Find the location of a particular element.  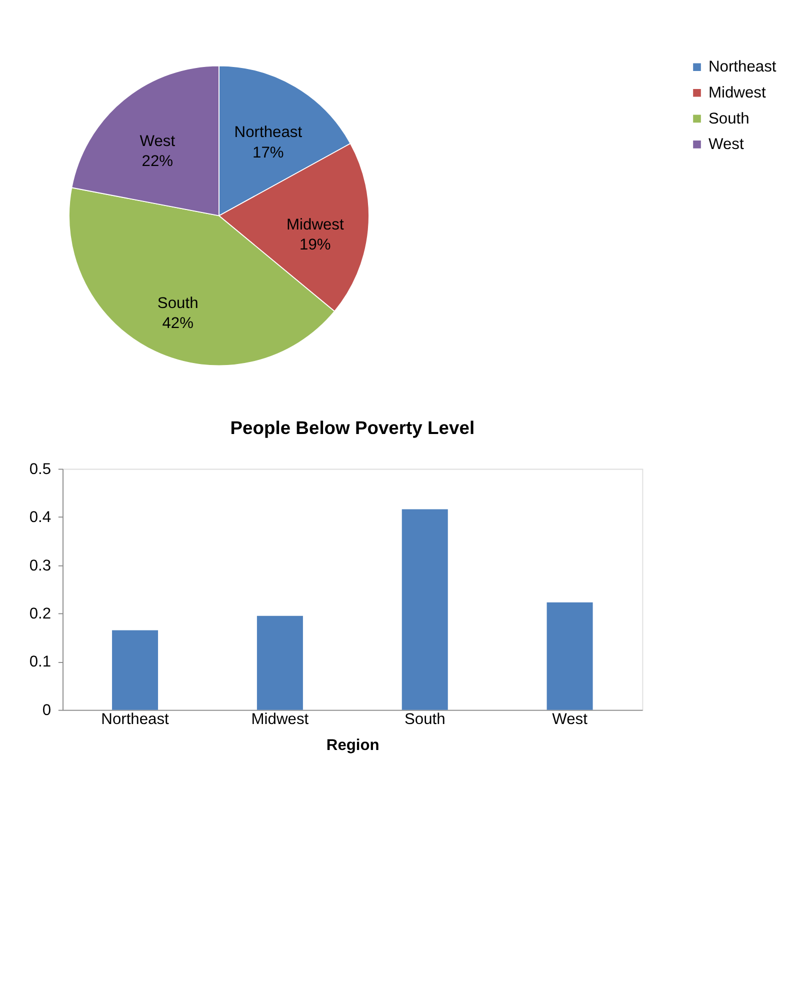

chart-title: People Below Poverty Level is located at coordinates (352, 427).